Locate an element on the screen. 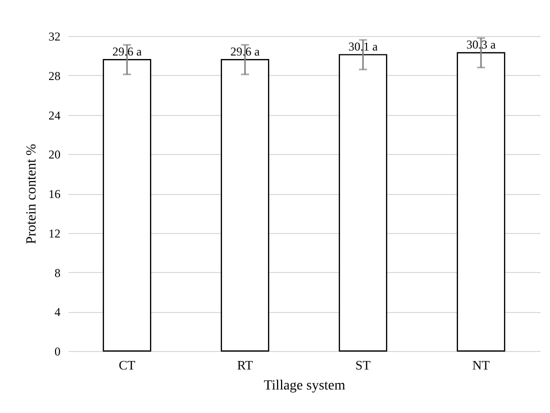  y-tick-label: 24 is located at coordinates (54, 115).